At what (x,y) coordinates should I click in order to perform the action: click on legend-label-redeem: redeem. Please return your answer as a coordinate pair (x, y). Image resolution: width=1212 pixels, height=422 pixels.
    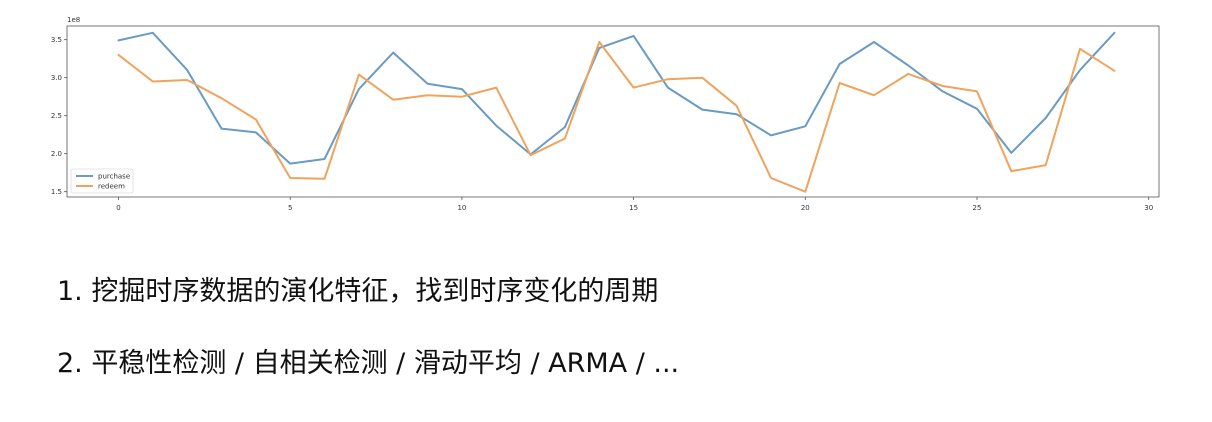
    Looking at the image, I should click on (111, 187).